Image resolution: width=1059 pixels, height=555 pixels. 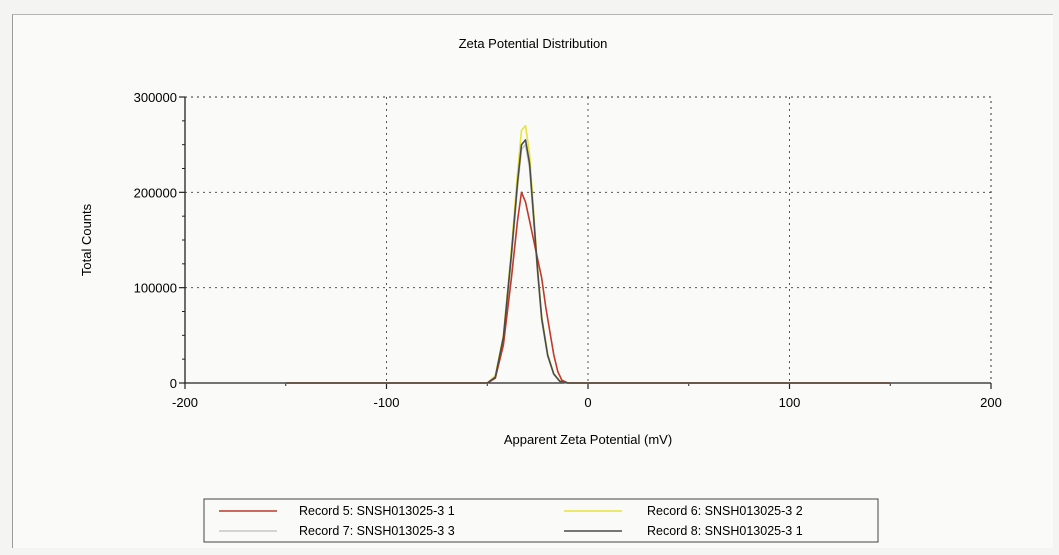 I want to click on y-tick-label: 0, so click(x=173, y=383).